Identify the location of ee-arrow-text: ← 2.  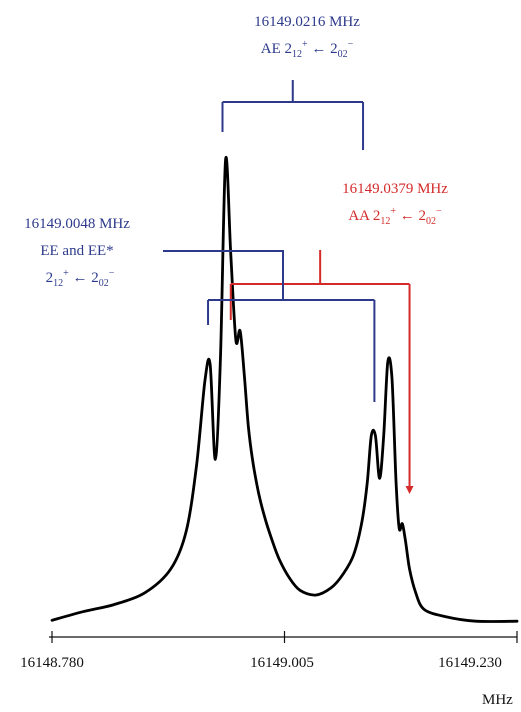
(83, 278).